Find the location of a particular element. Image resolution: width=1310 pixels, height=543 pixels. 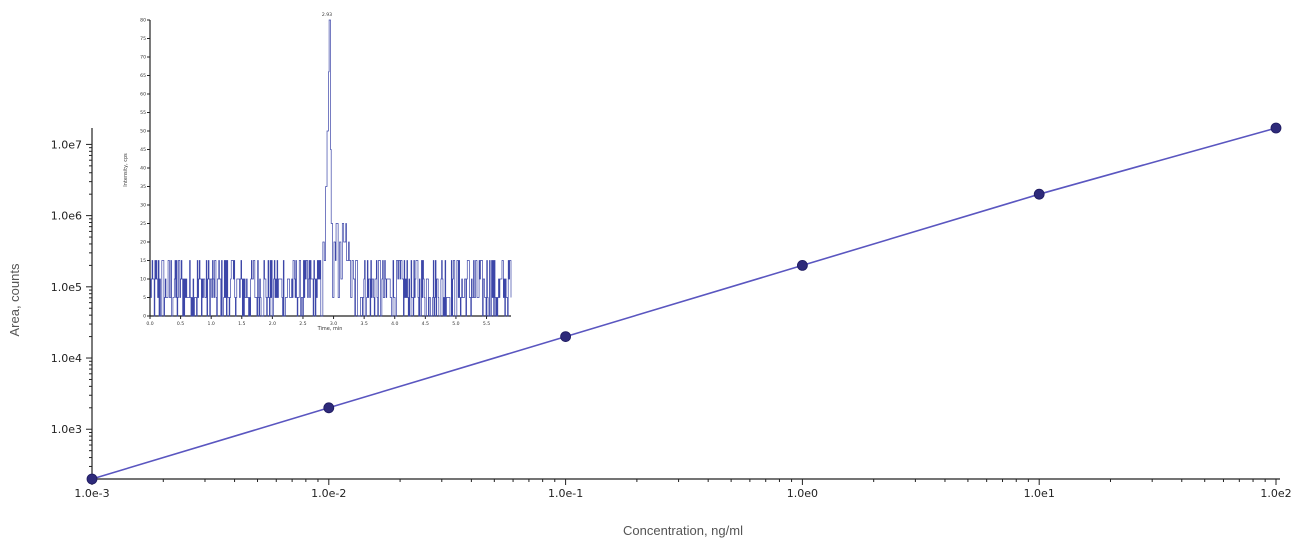

y-tick-label: 1.0e3 is located at coordinates (66, 429).